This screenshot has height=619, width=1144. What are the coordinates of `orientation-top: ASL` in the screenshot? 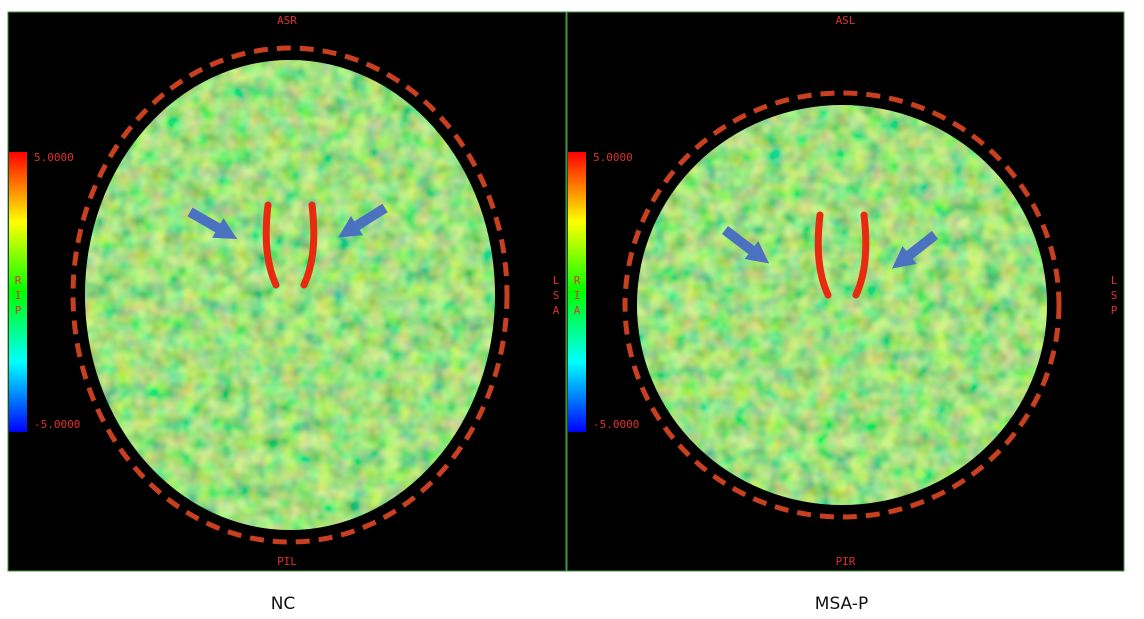 It's located at (846, 20).